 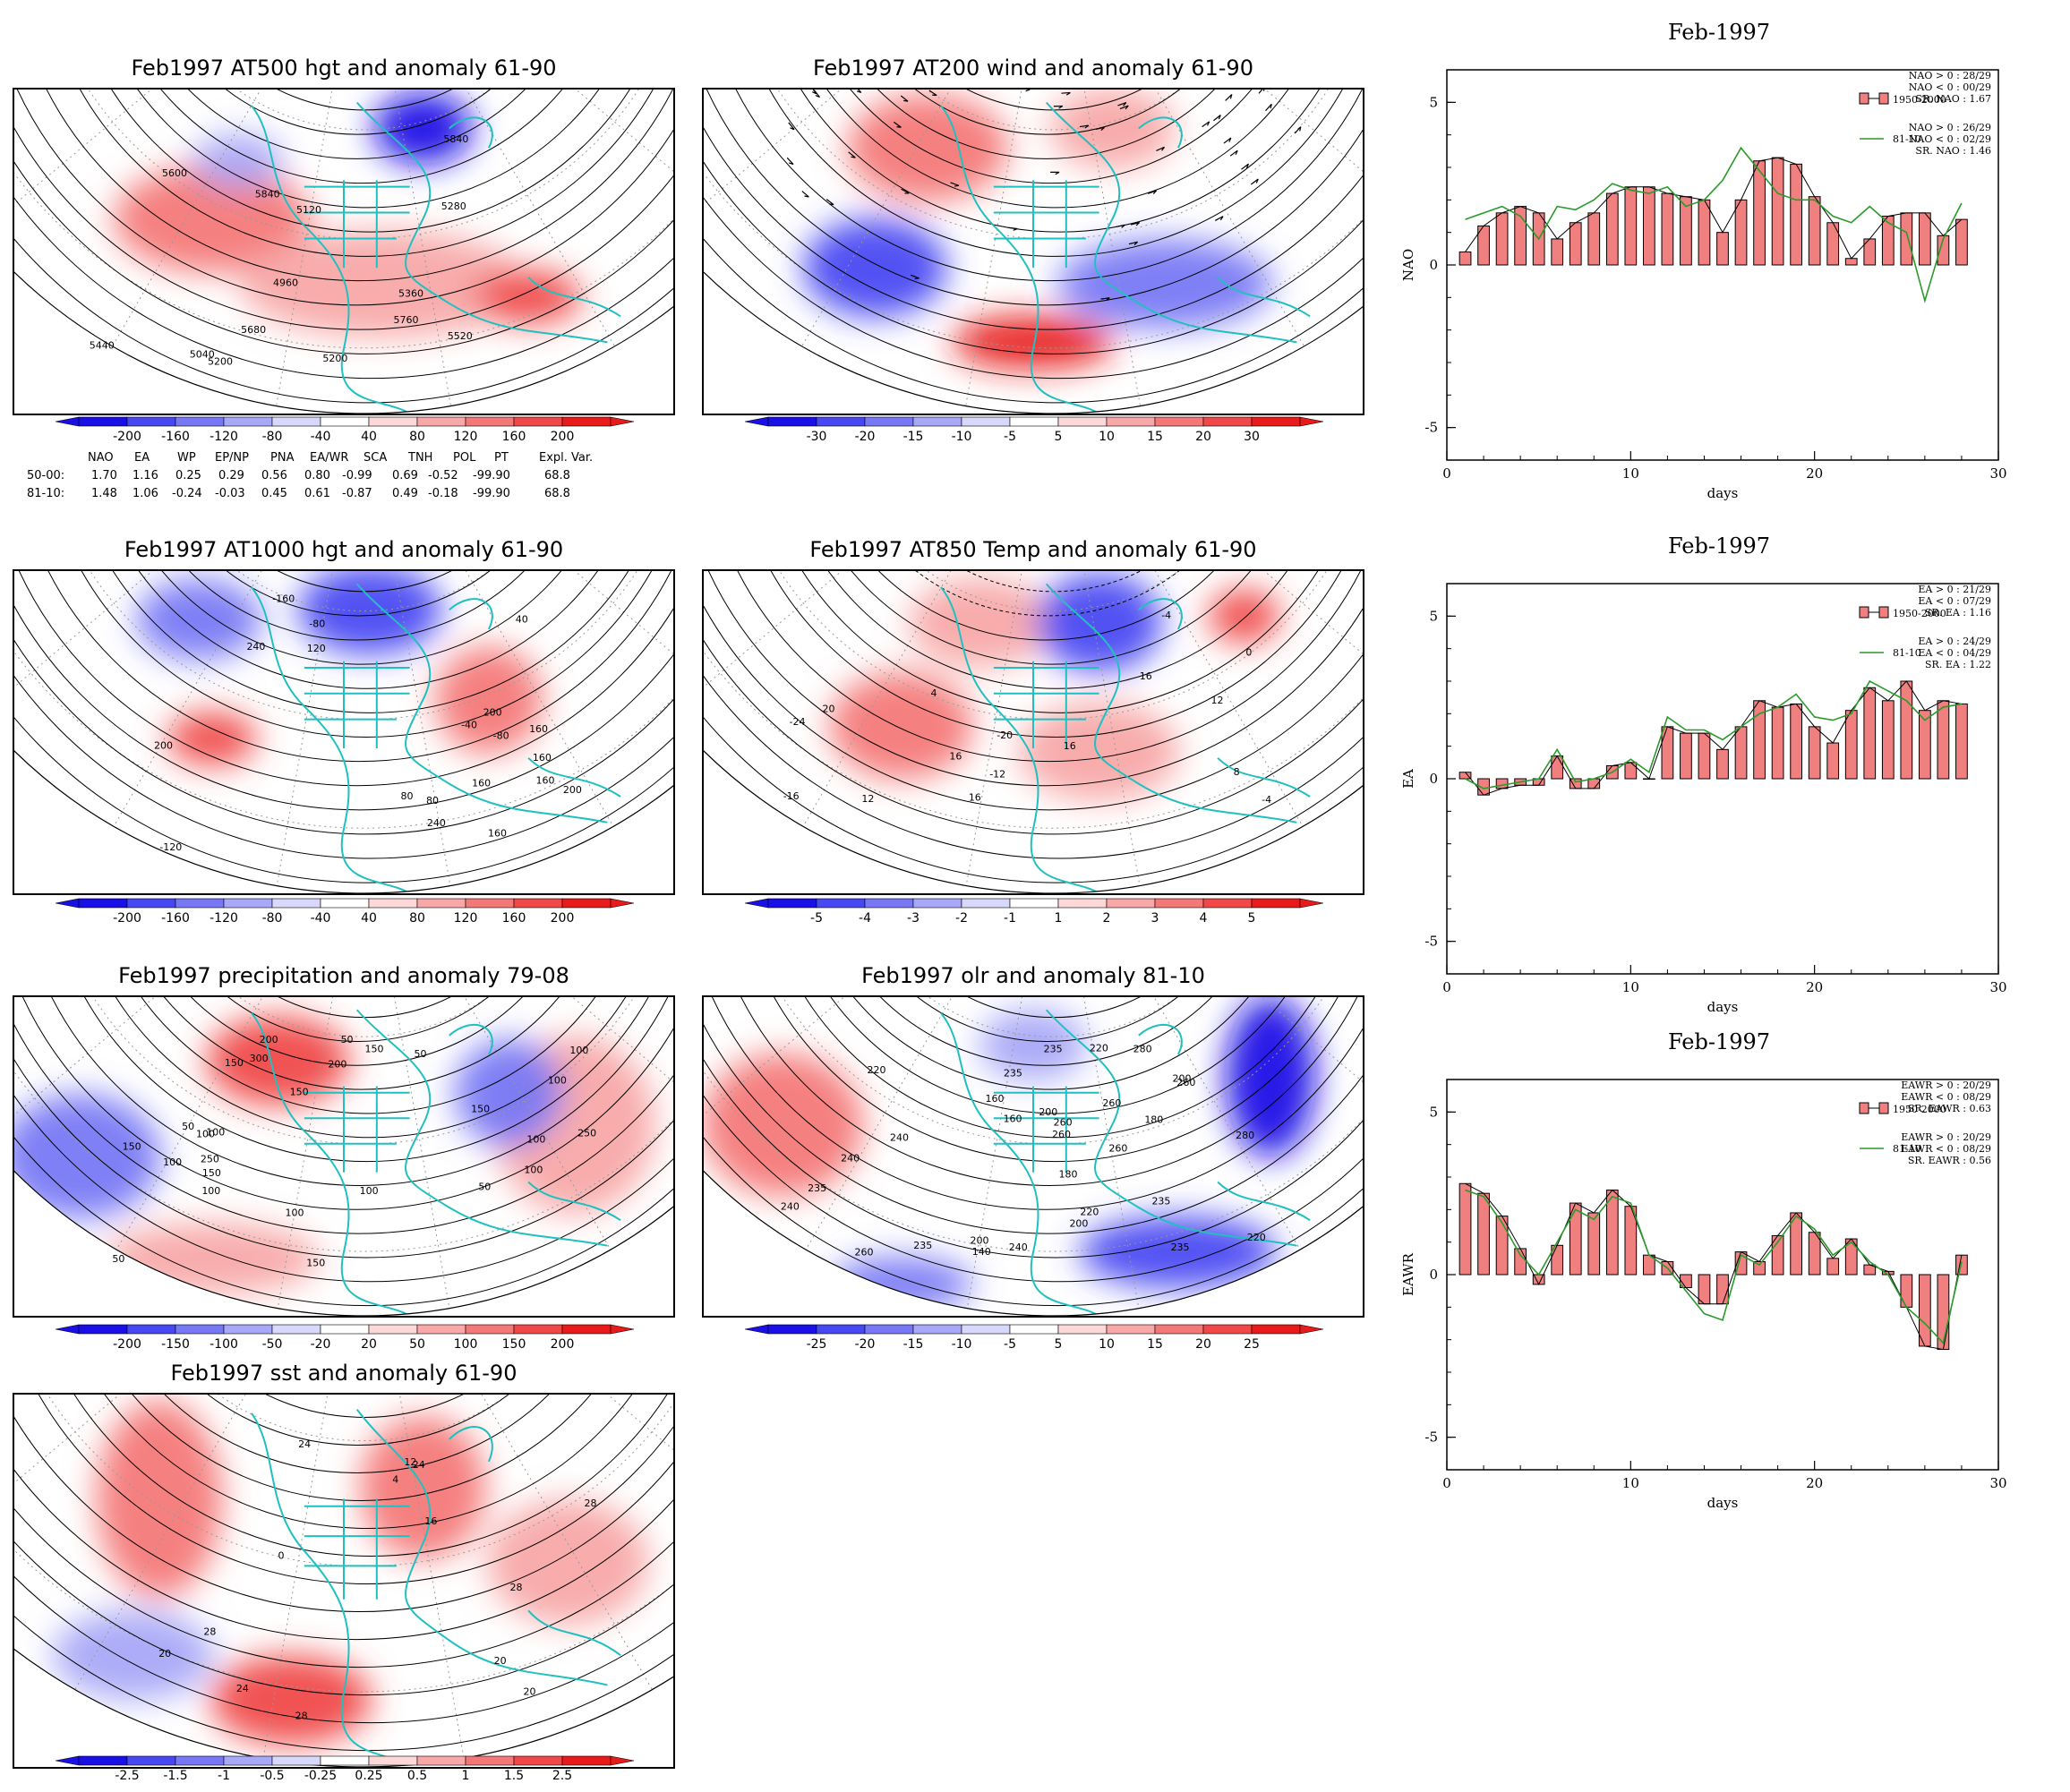 What do you see at coordinates (1248, 653) in the screenshot?
I see `contour-label: 0` at bounding box center [1248, 653].